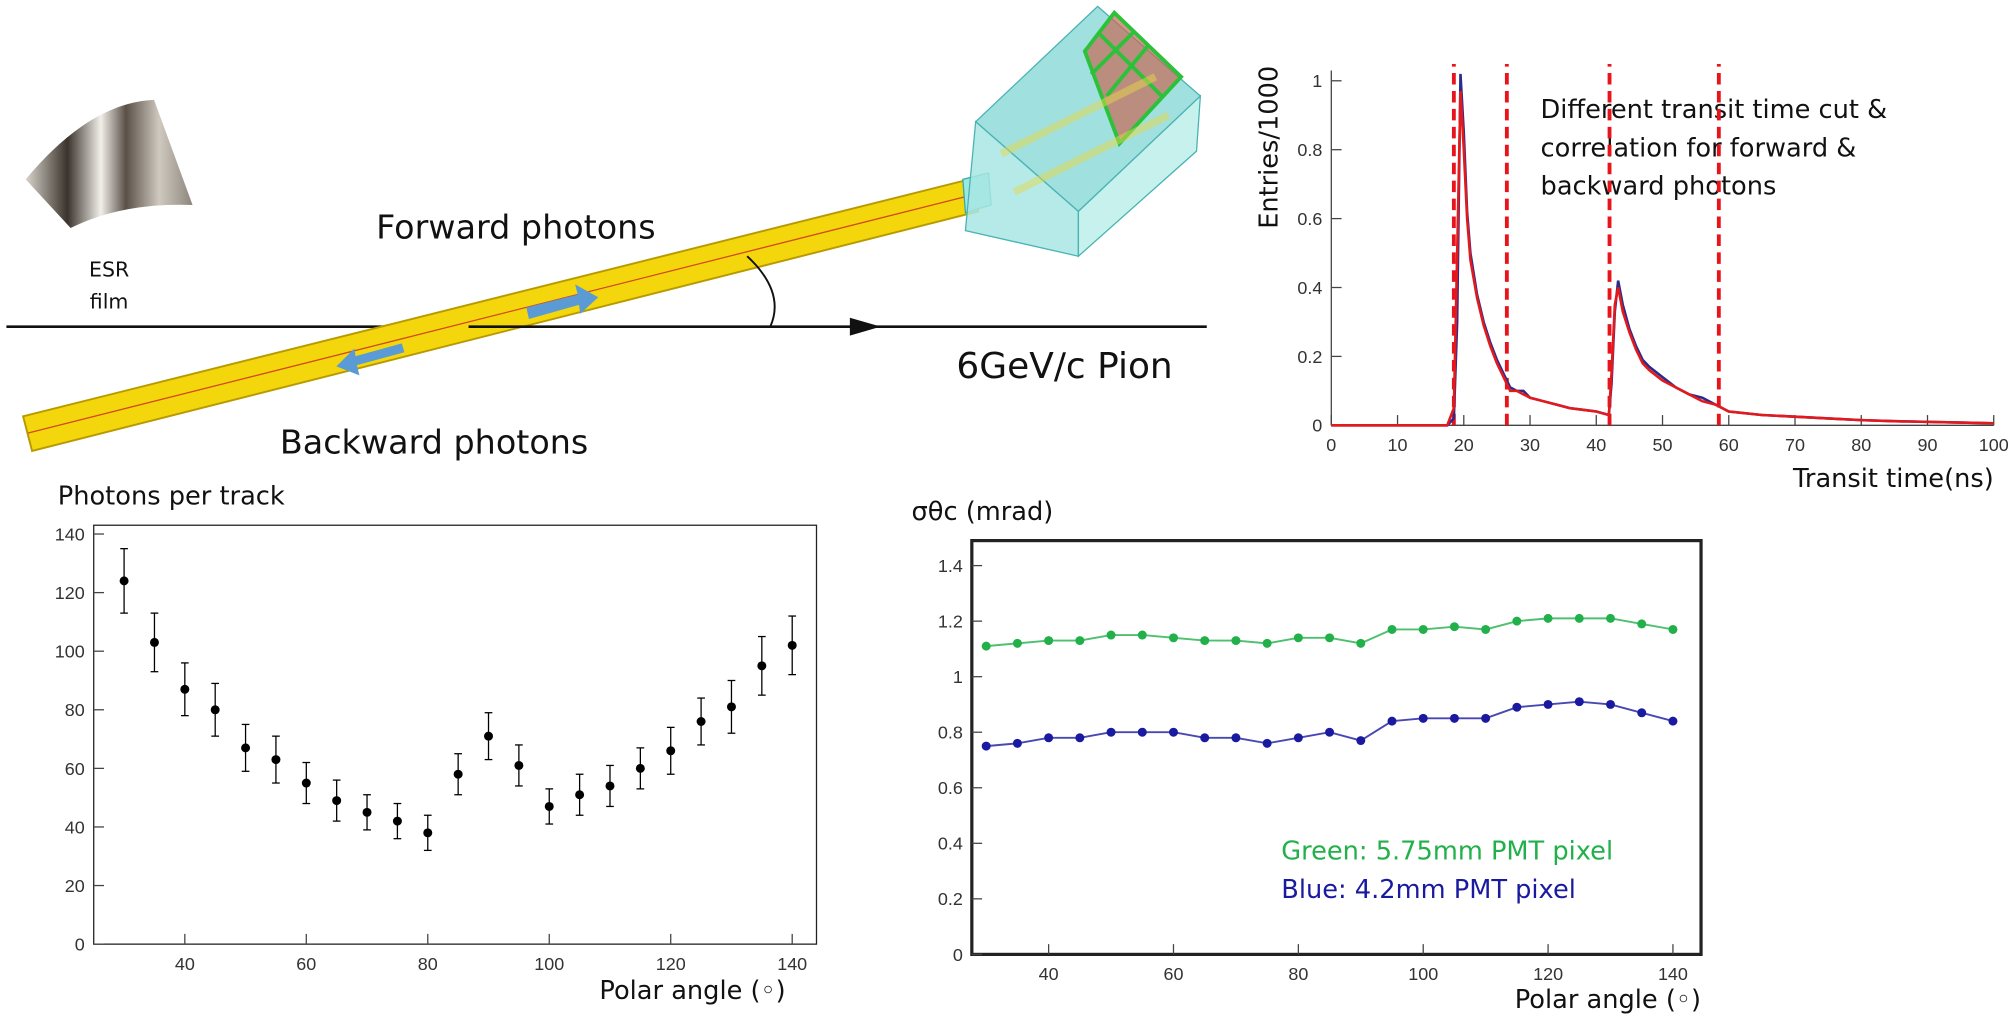 Image resolution: width=2013 pixels, height=1021 pixels. What do you see at coordinates (75, 769) in the screenshot?
I see `y-tick-label: 60` at bounding box center [75, 769].